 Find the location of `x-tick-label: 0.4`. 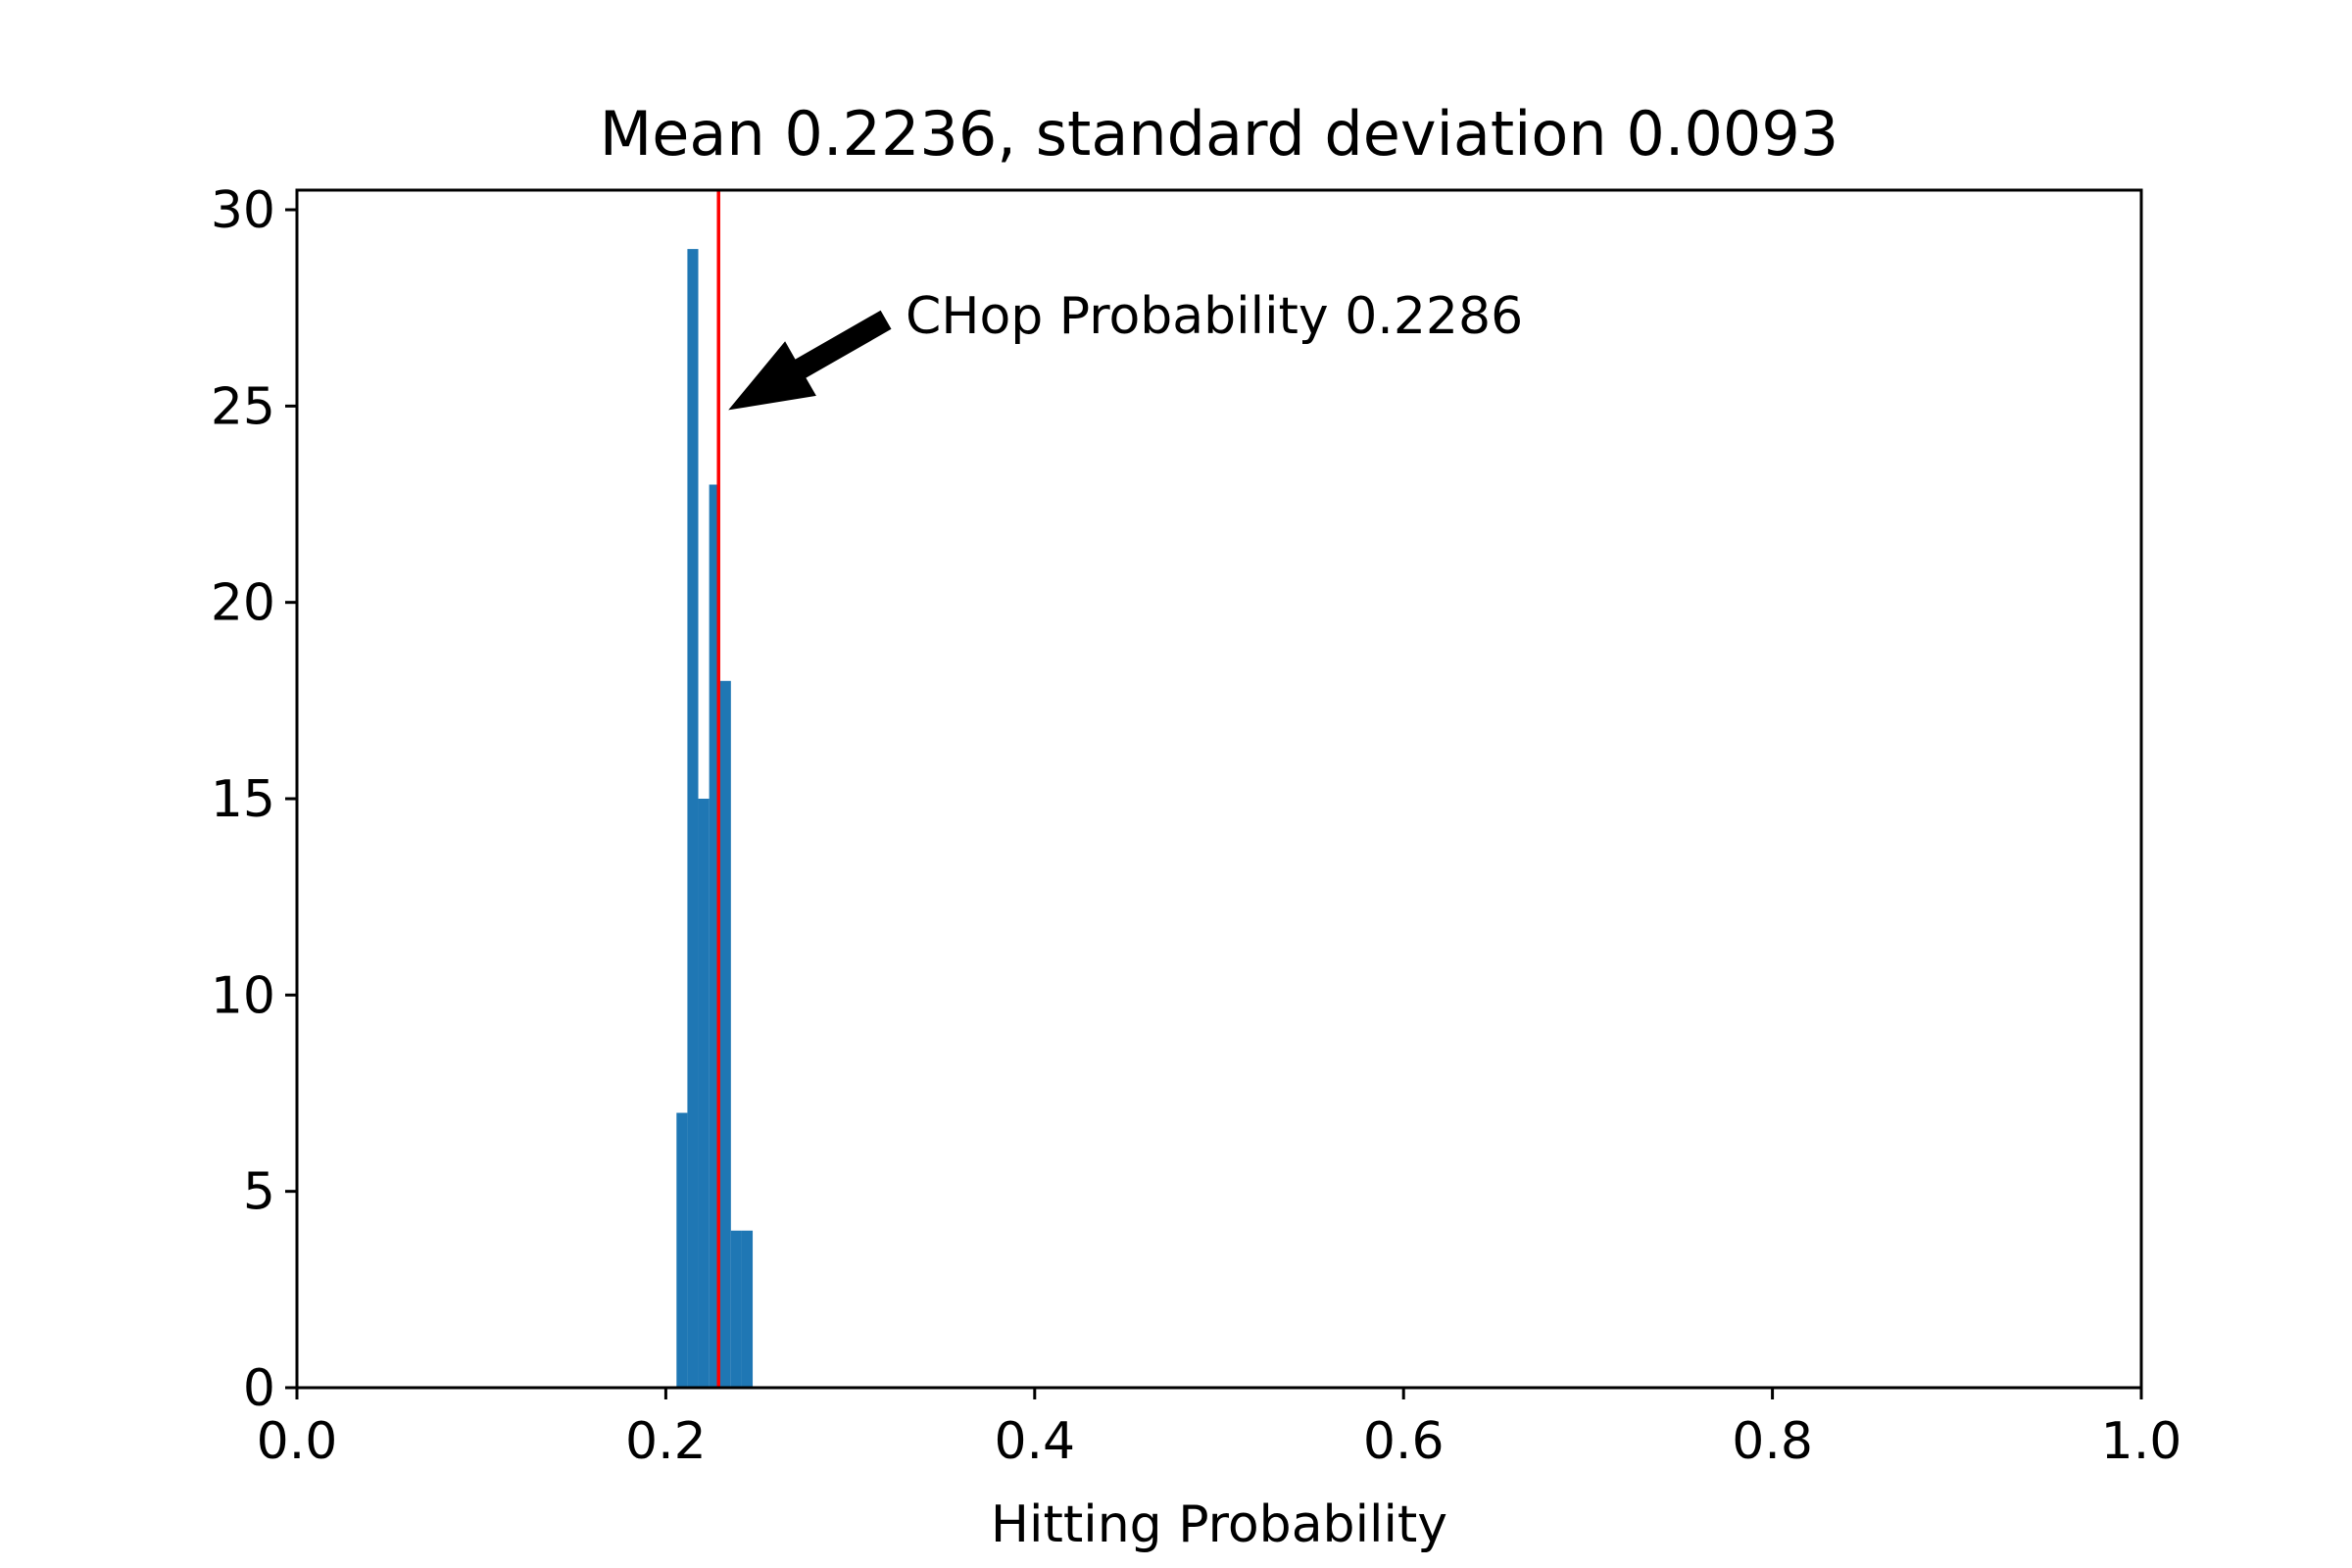

x-tick-label: 0.4 is located at coordinates (1034, 1441).